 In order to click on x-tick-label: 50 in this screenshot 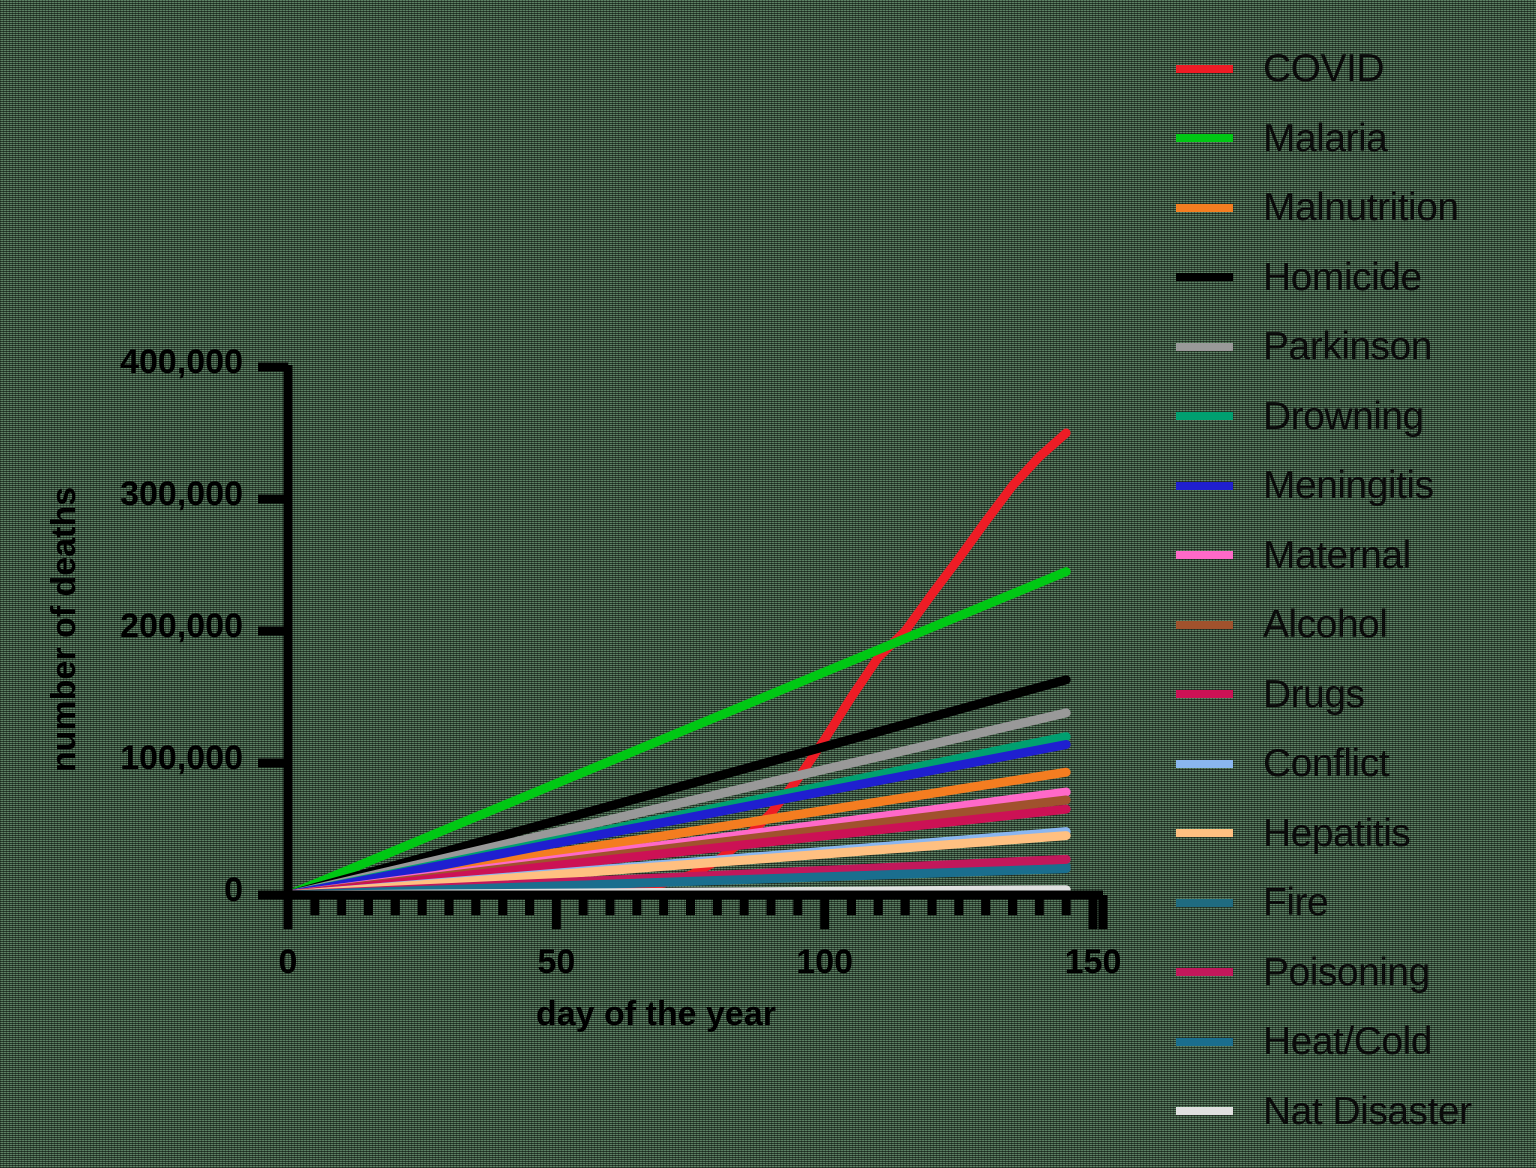, I will do `click(556, 962)`.